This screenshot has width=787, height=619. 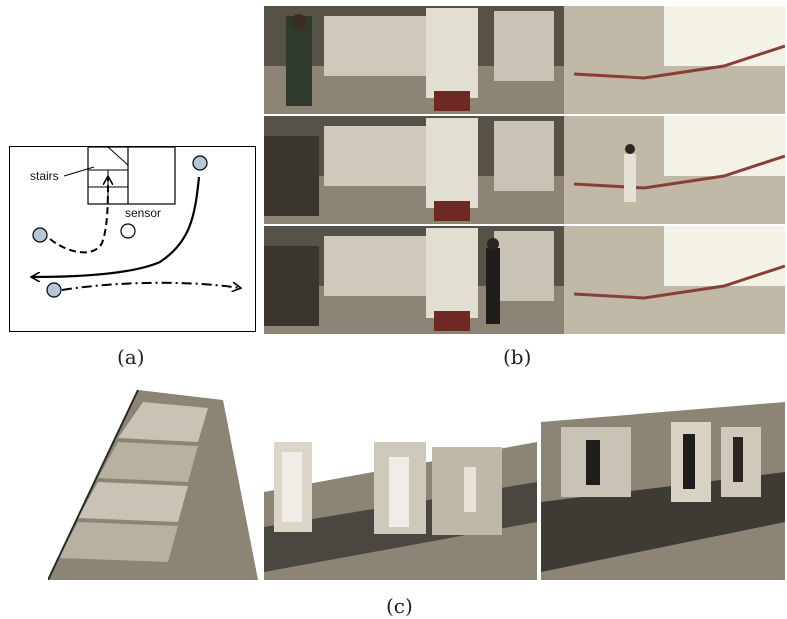 What do you see at coordinates (131, 176) in the screenshot?
I see `stairs-block` at bounding box center [131, 176].